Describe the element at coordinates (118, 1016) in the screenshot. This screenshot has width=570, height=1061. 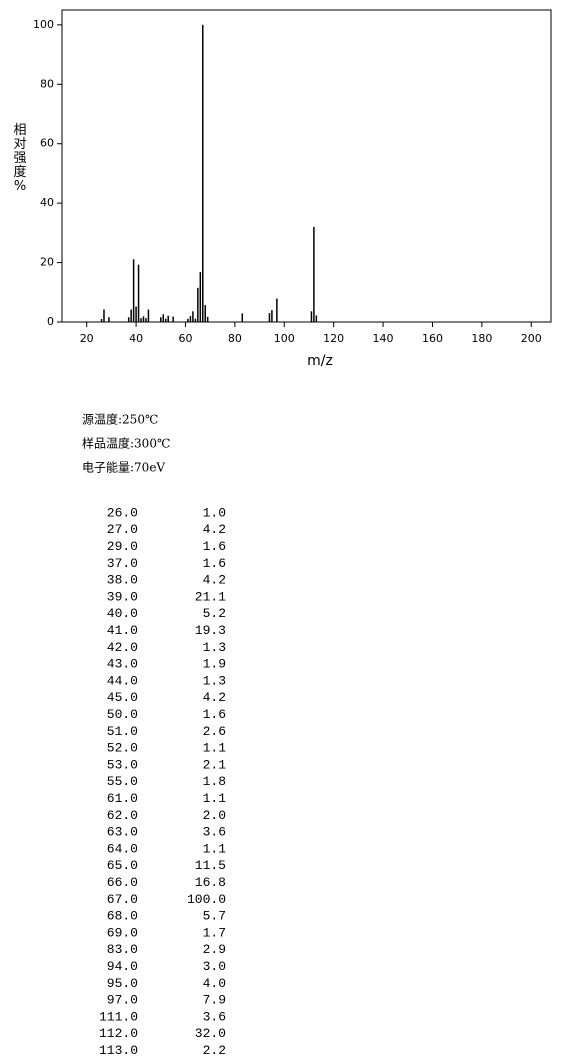
I see `mz-cell: 111.0` at that location.